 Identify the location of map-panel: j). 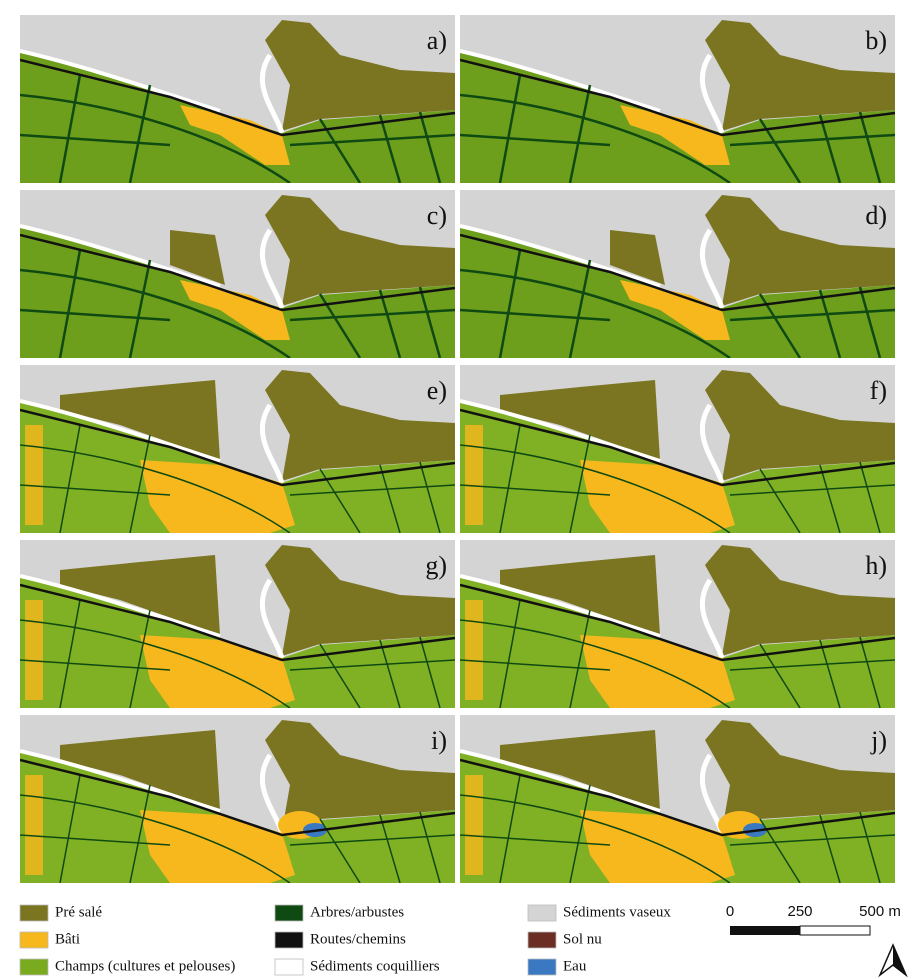
(677, 799).